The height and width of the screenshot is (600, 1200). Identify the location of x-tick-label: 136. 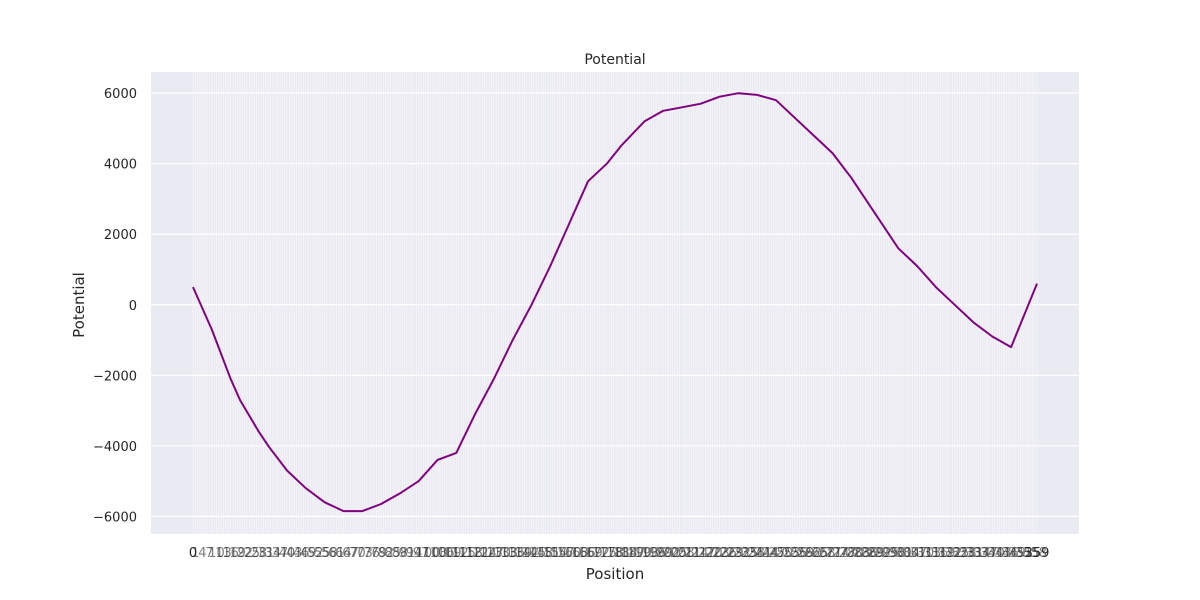
(512, 553).